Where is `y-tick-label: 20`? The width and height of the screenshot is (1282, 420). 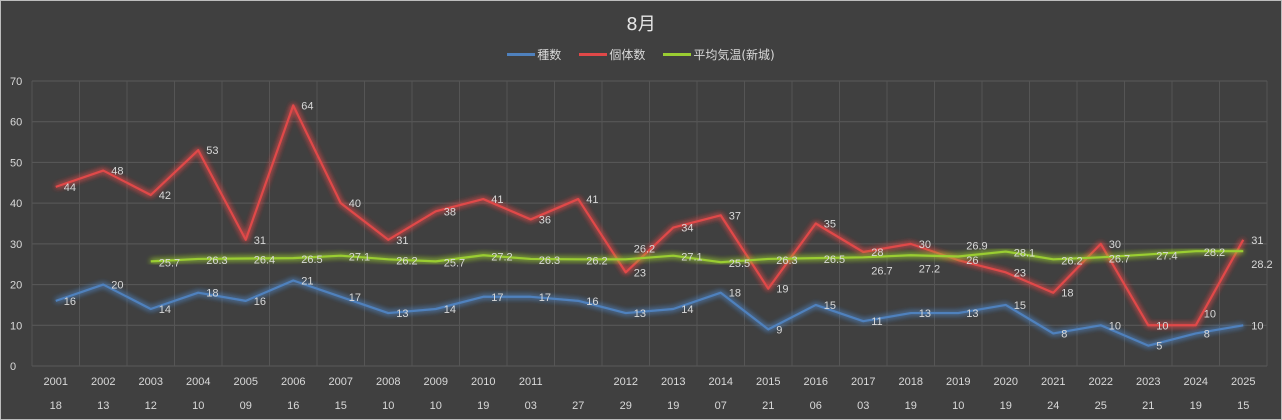
y-tick-label: 20 is located at coordinates (16, 286).